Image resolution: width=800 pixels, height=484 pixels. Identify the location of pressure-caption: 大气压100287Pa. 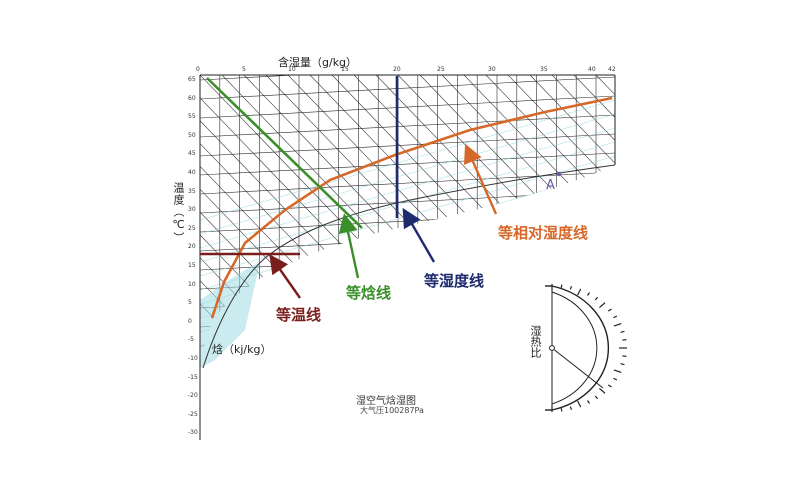
(392, 410).